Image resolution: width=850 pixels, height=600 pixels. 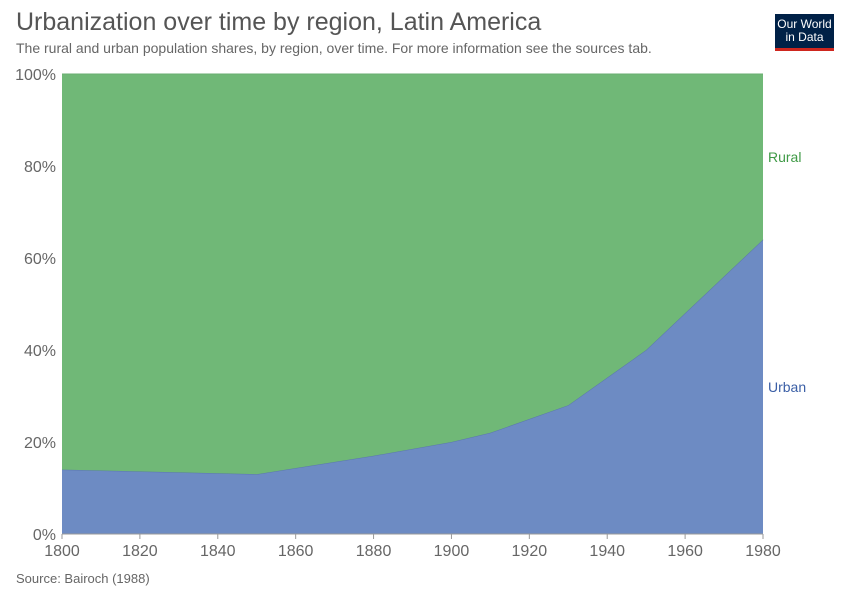 What do you see at coordinates (804, 37) in the screenshot?
I see `logo-line-2: in Data` at bounding box center [804, 37].